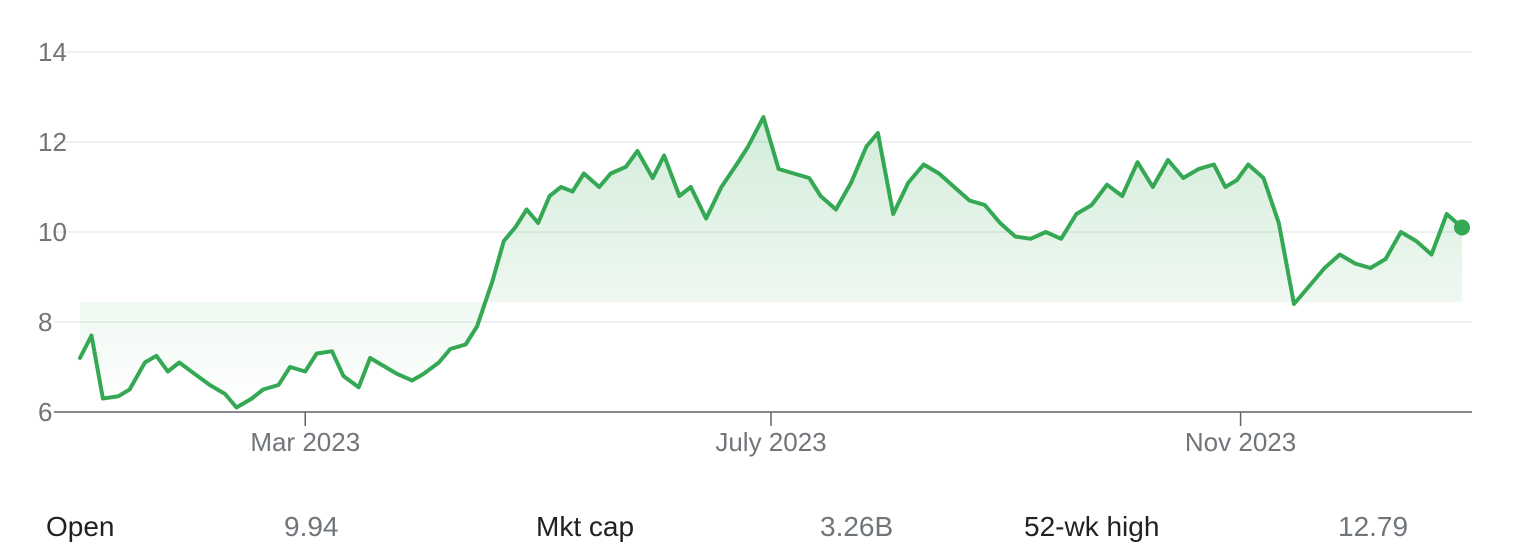  What do you see at coordinates (770, 442) in the screenshot?
I see `x-tick-label: July 2023` at bounding box center [770, 442].